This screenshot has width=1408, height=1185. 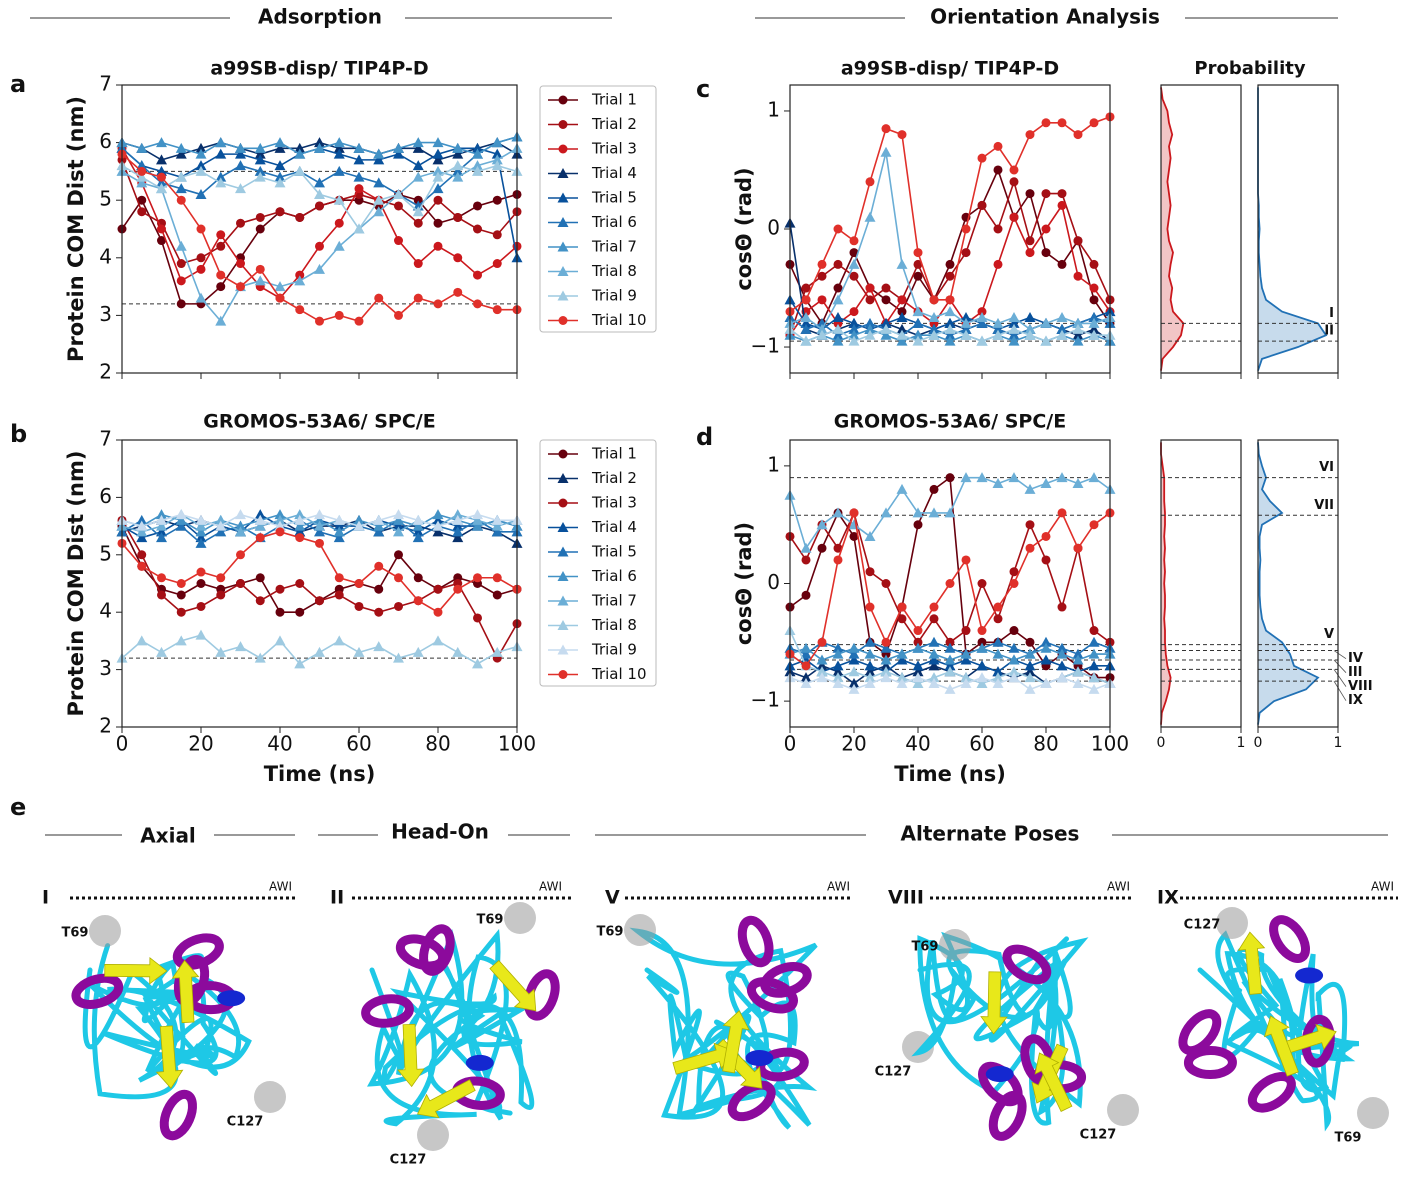 I want to click on legend-label: Trial 1, so click(x=614, y=454).